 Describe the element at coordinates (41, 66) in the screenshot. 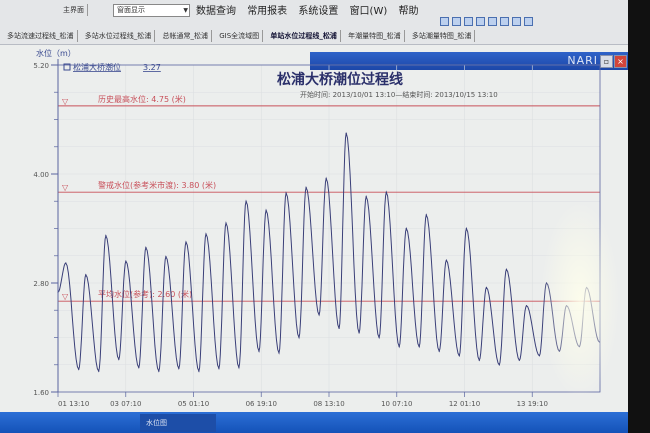

I see `y-tick-label: 5.20` at that location.